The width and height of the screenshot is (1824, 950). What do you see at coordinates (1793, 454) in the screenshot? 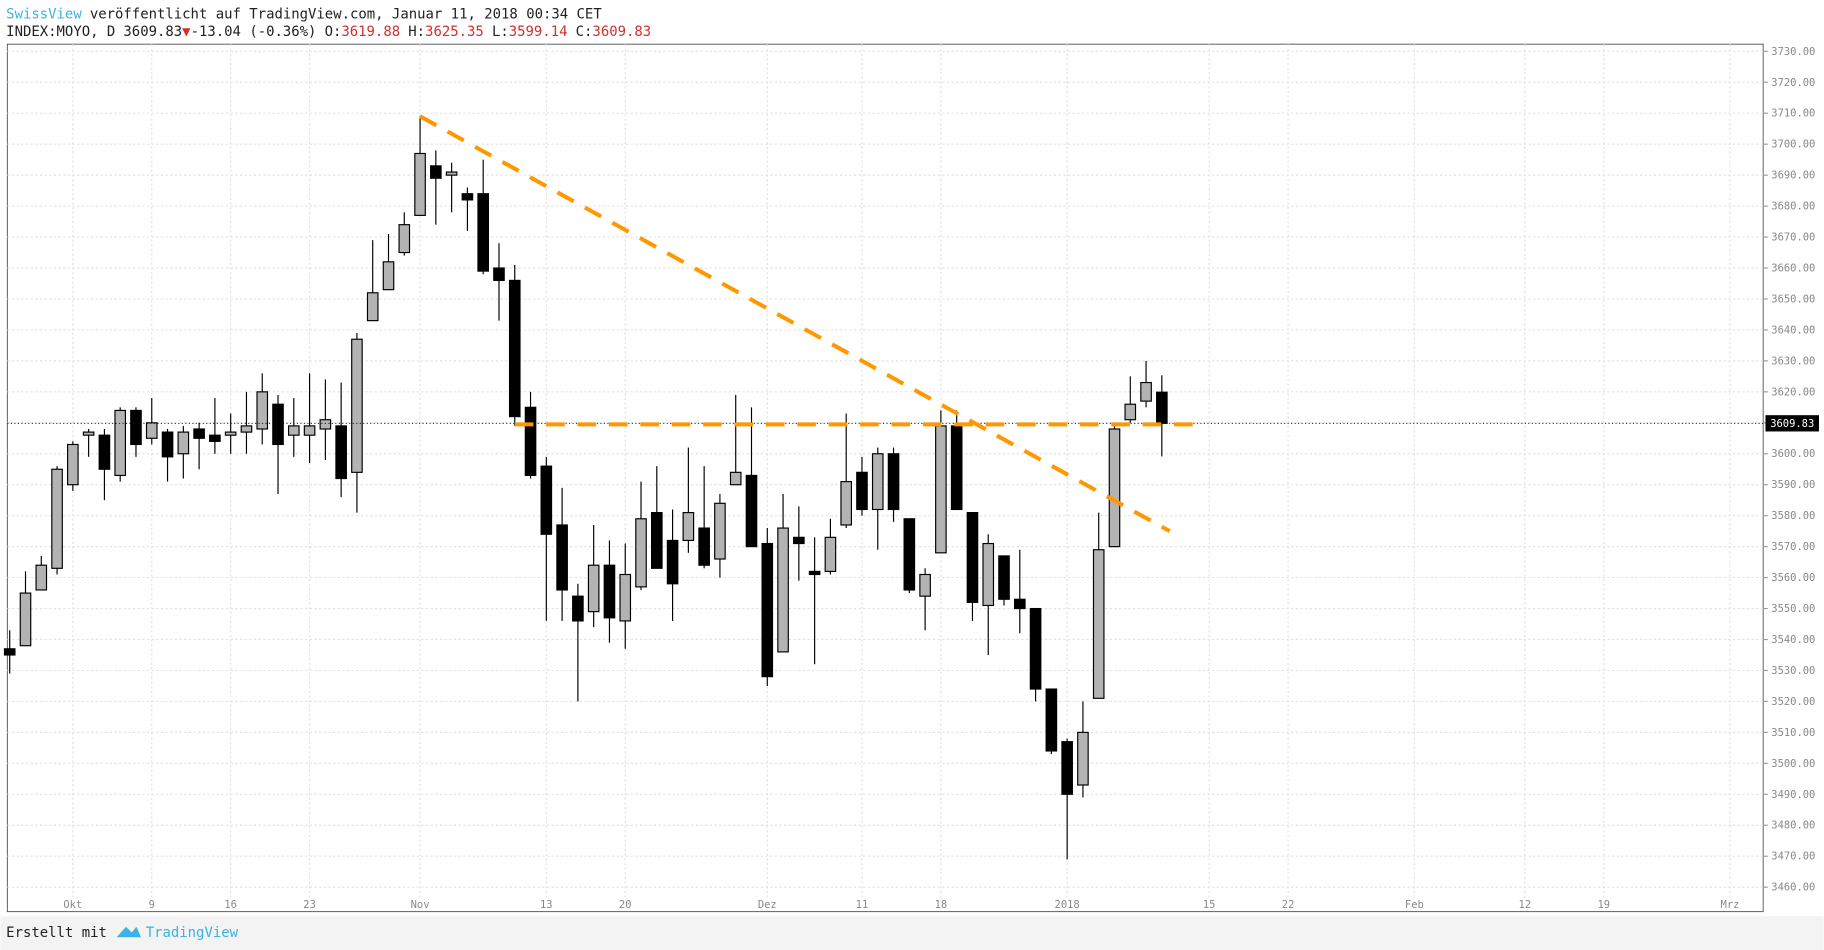
I see `y-tick-label: 3600.00` at bounding box center [1793, 454].